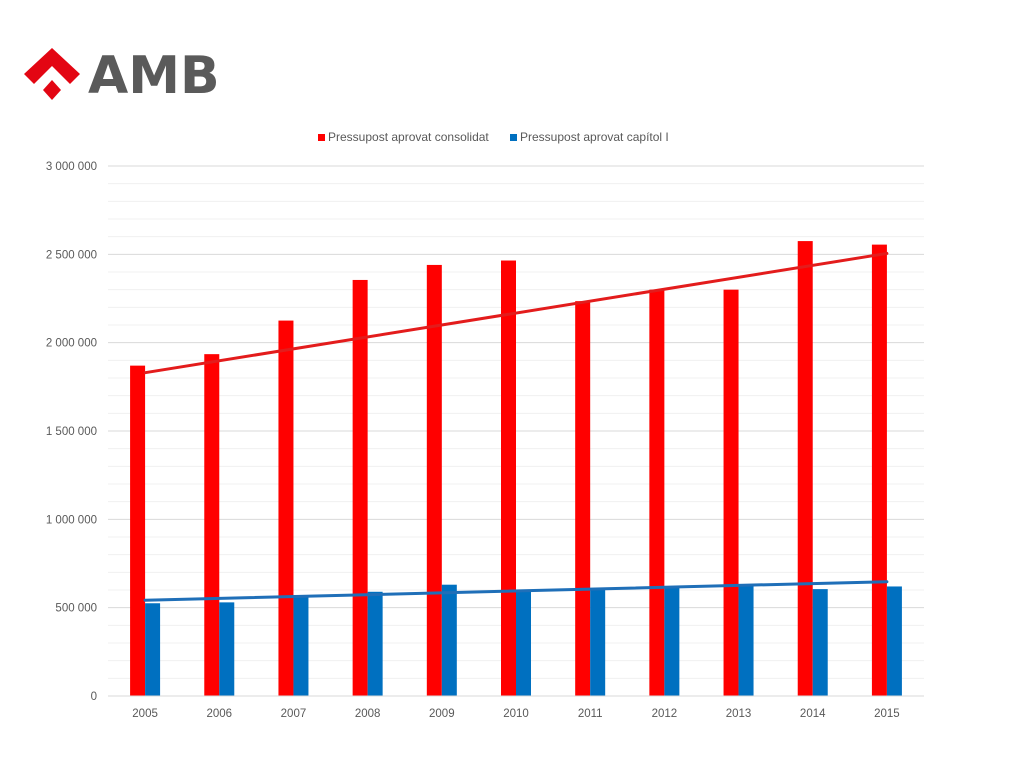 Image resolution: width=1024 pixels, height=768 pixels. I want to click on x-tick-label: 2012, so click(665, 714).